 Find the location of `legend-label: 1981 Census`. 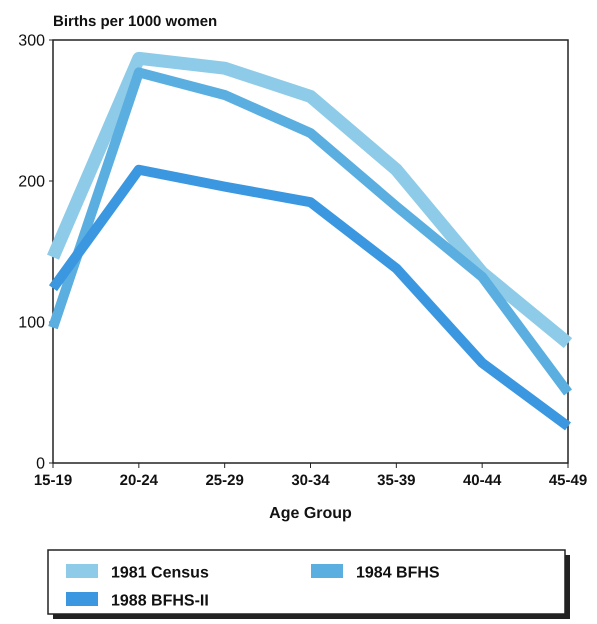

legend-label: 1981 Census is located at coordinates (160, 573).